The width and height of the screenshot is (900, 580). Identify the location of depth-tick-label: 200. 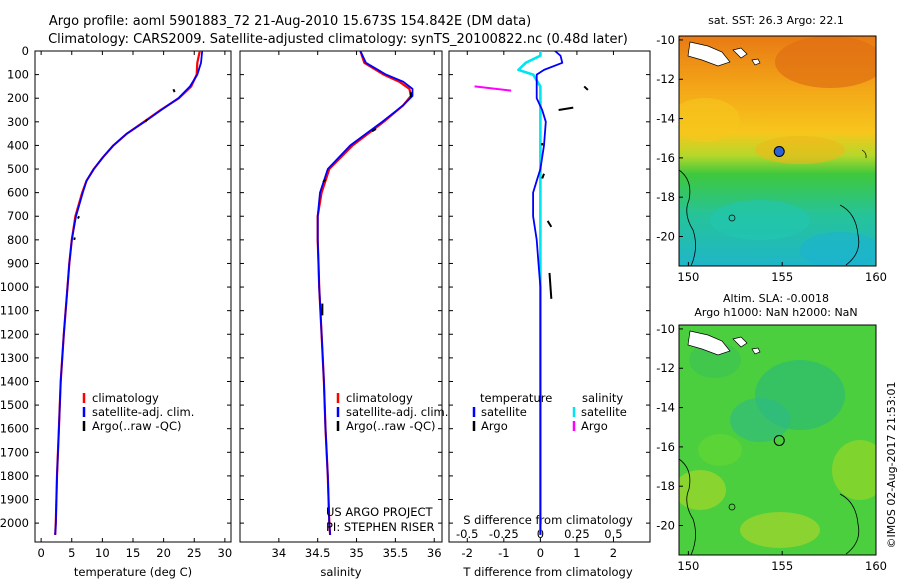
(18, 98).